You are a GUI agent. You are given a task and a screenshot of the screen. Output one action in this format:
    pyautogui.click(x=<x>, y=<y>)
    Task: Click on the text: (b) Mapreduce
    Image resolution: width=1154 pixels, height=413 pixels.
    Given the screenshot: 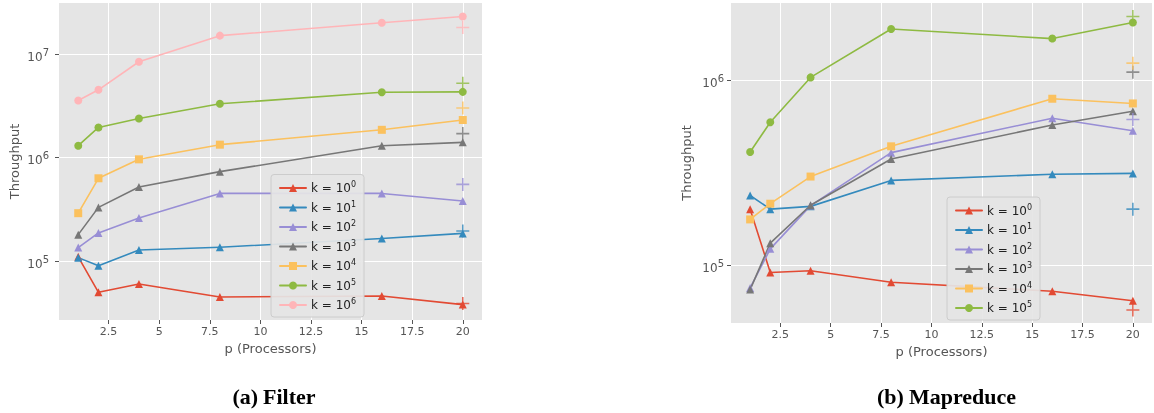 What is the action you would take?
    pyautogui.click(x=946, y=396)
    